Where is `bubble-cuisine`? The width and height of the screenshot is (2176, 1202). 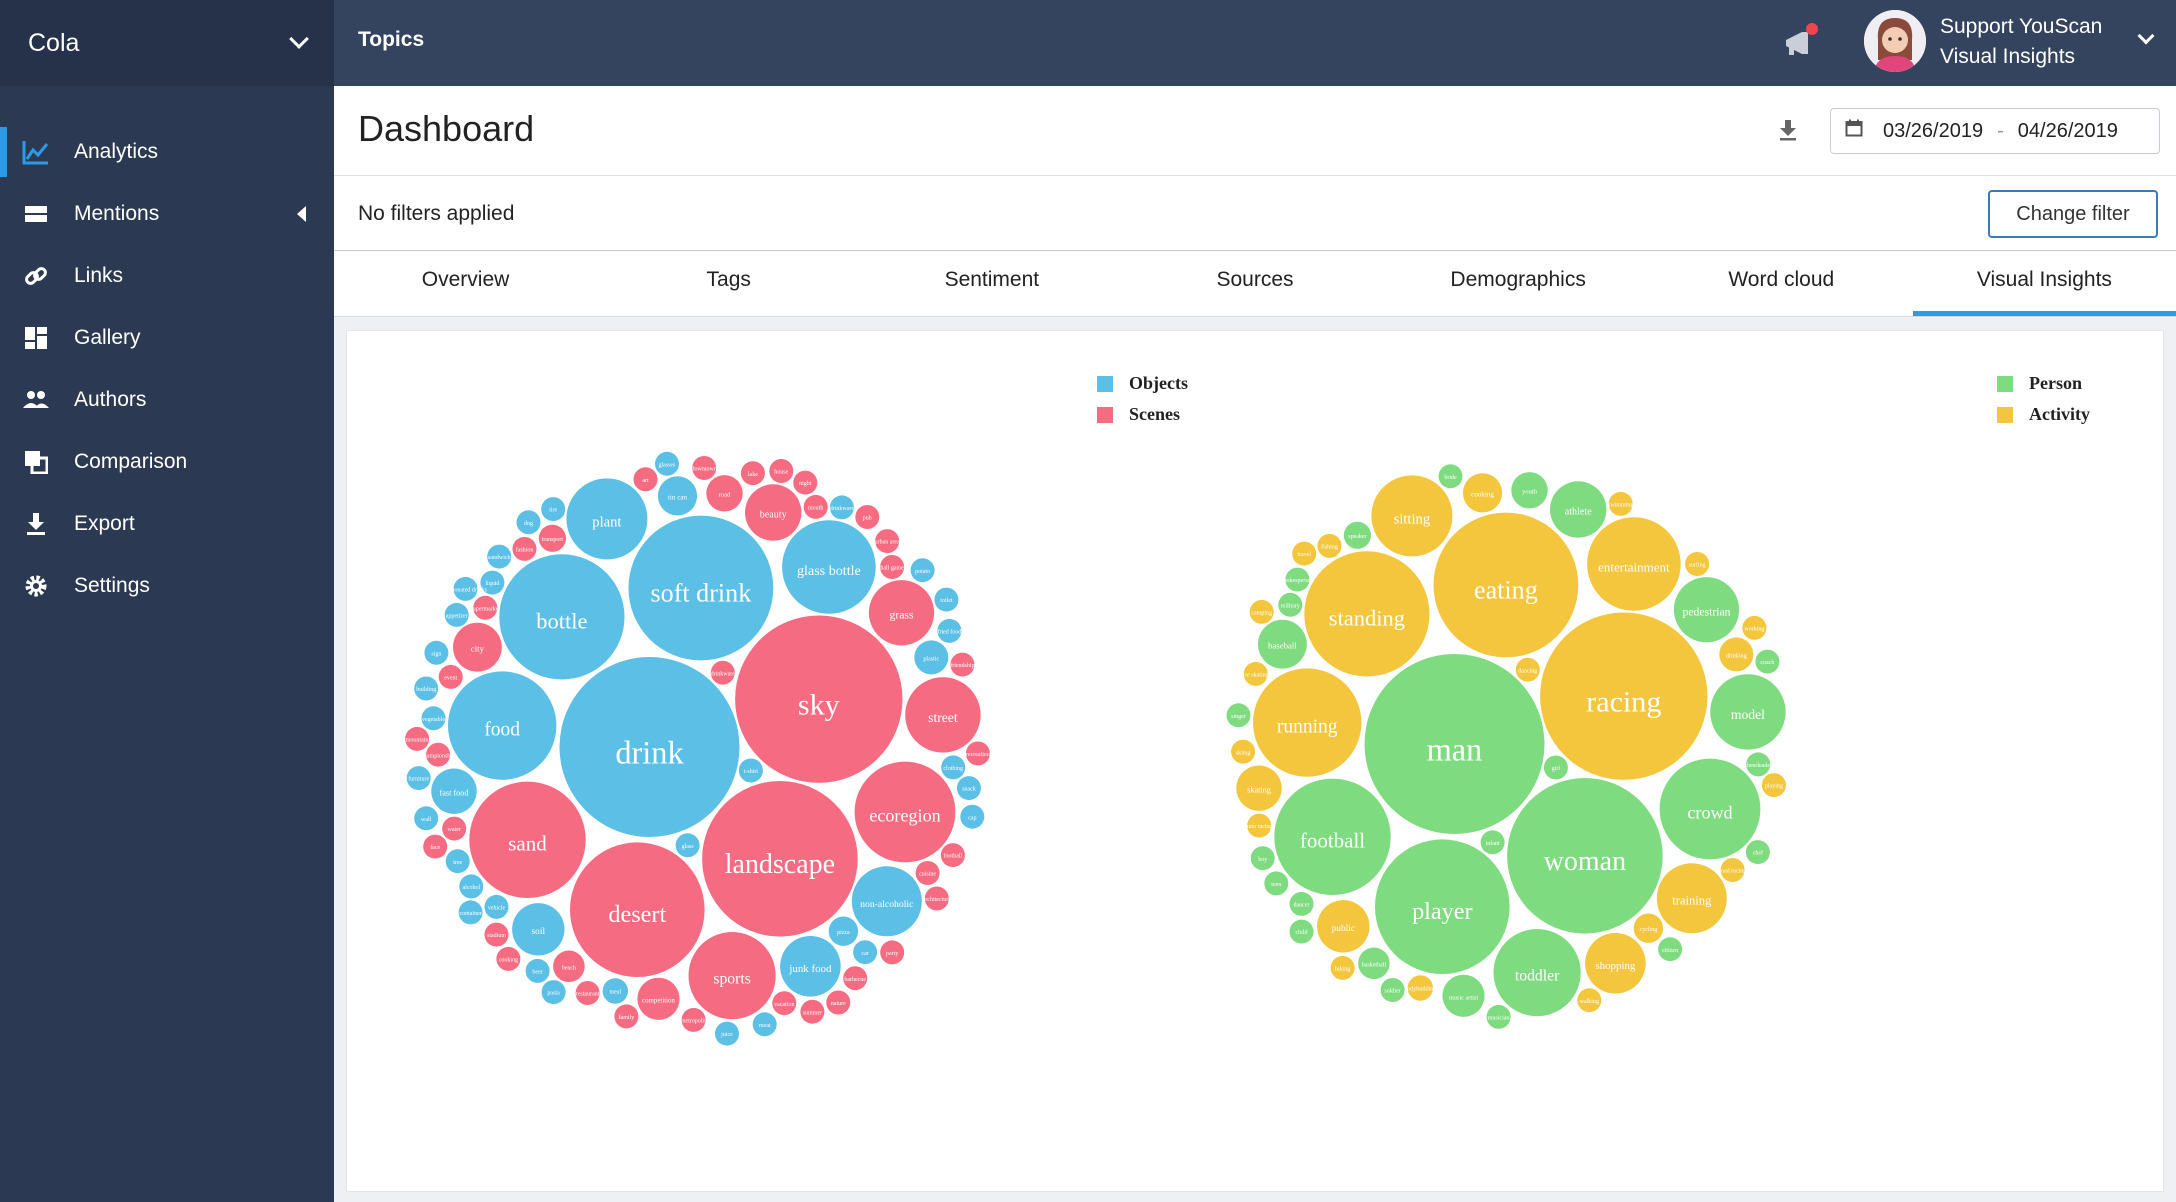 bubble-cuisine is located at coordinates (927, 873).